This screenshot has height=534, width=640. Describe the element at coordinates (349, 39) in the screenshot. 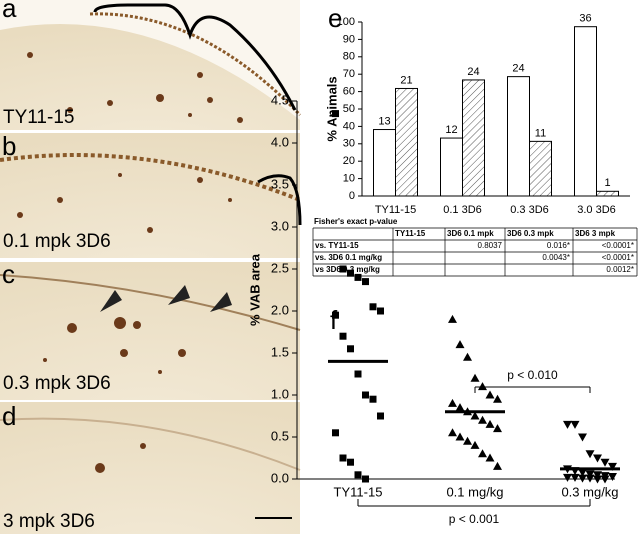

I see `y-tick-label: 90` at that location.